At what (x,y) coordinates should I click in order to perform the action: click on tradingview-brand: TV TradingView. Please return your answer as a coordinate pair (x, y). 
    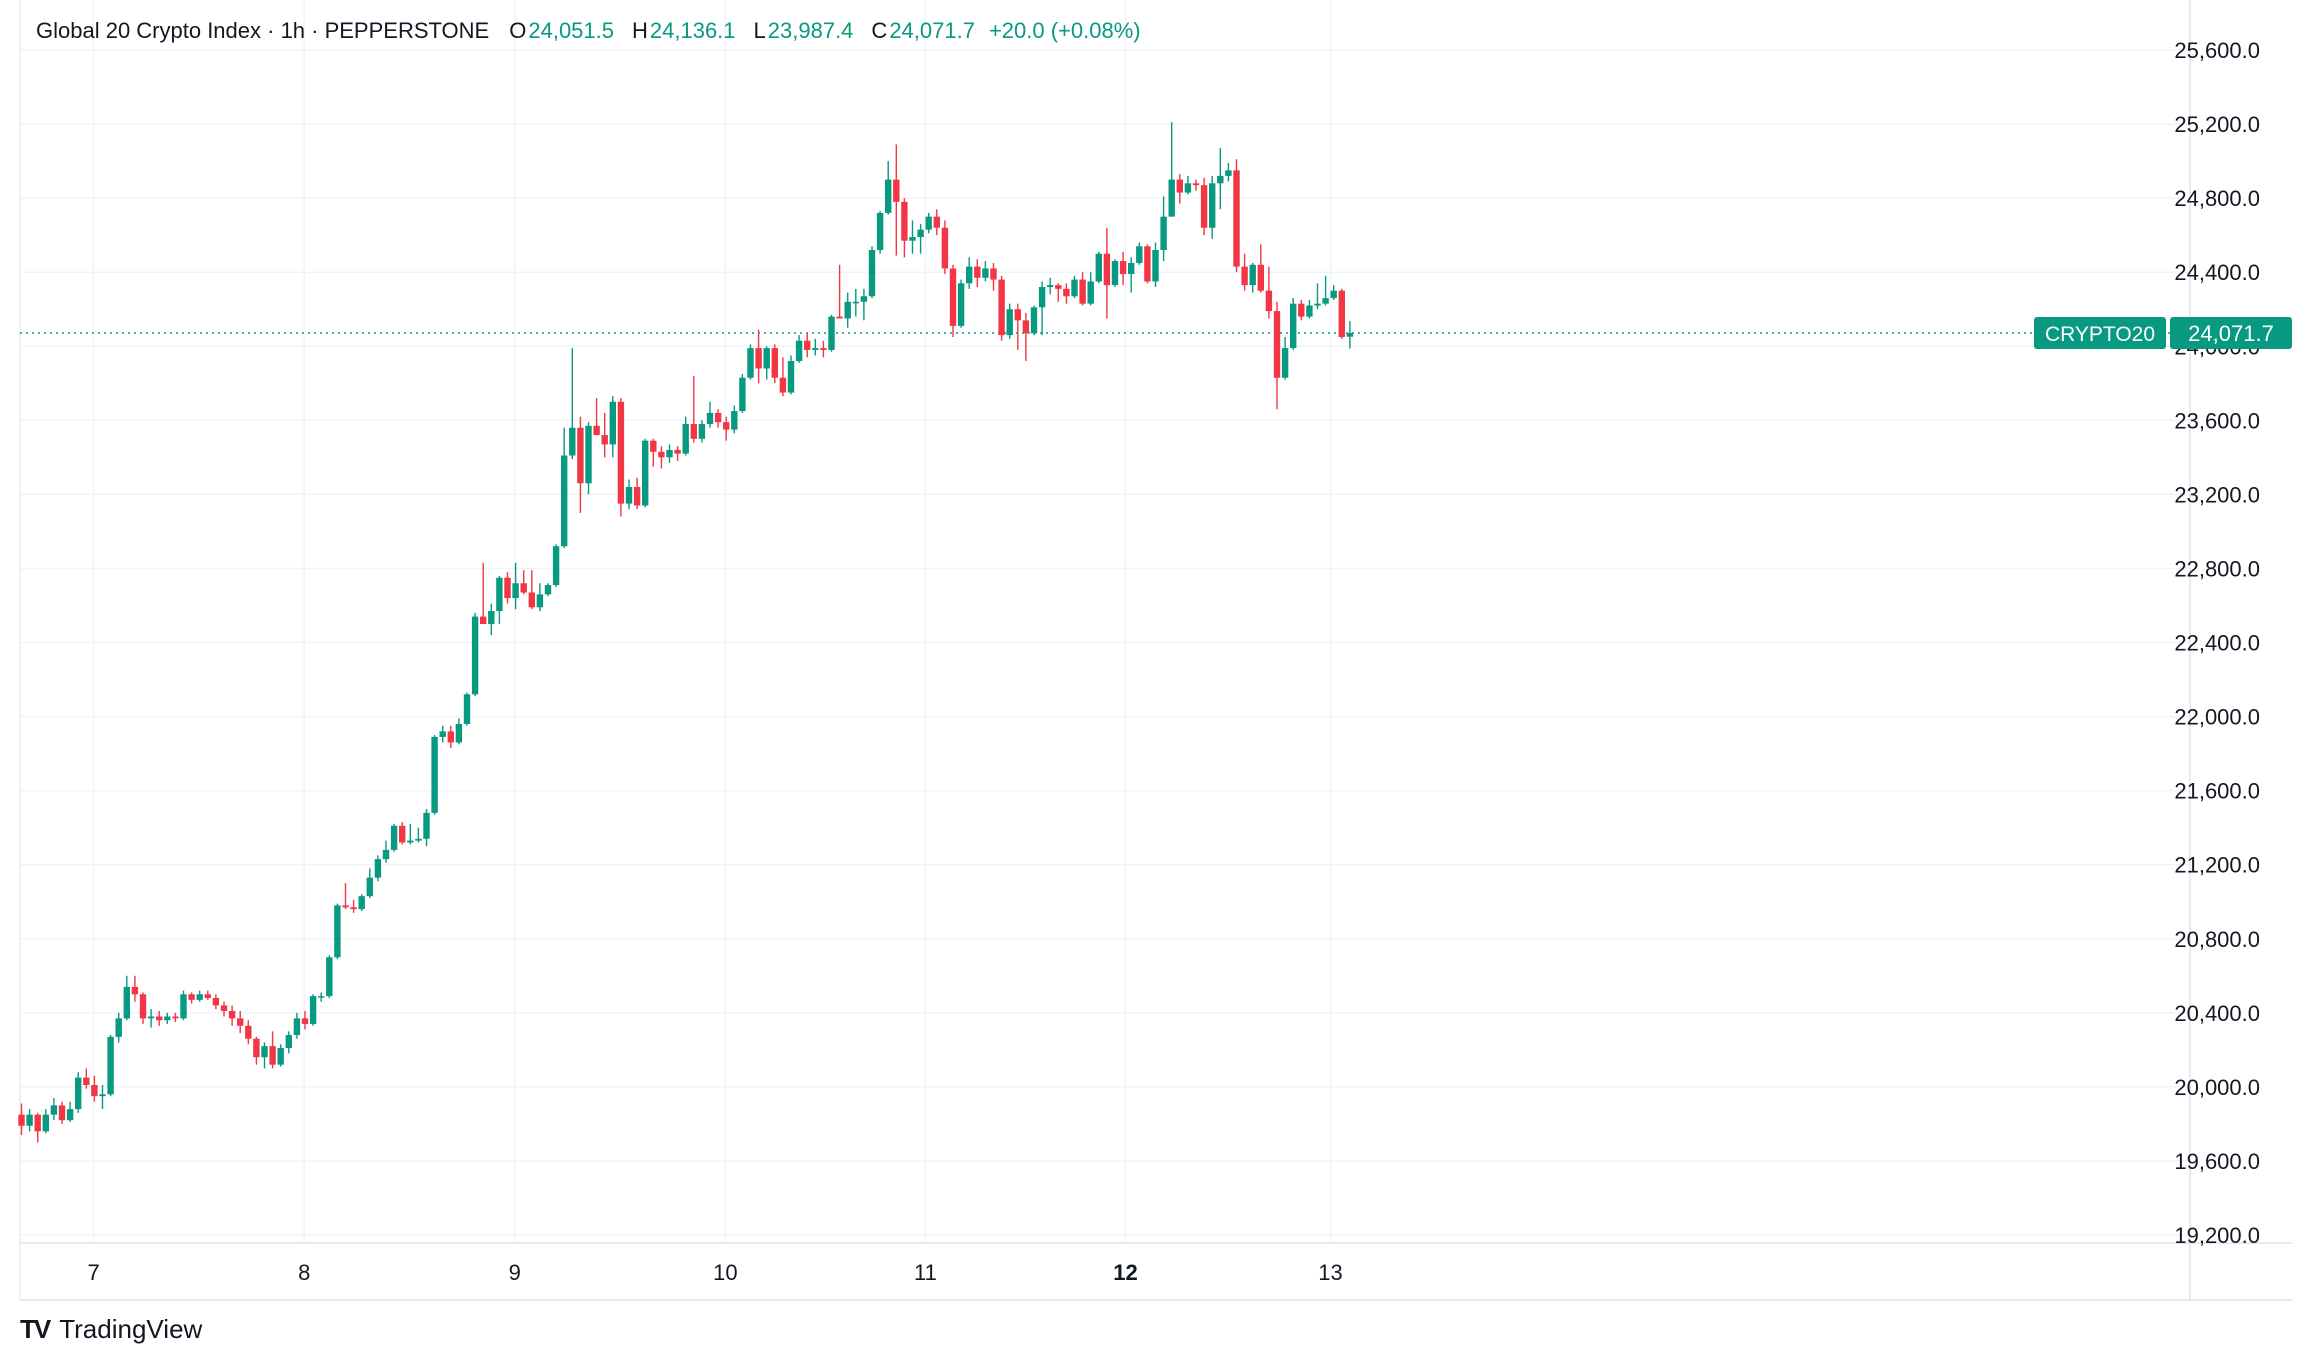
    Looking at the image, I should click on (111, 1329).